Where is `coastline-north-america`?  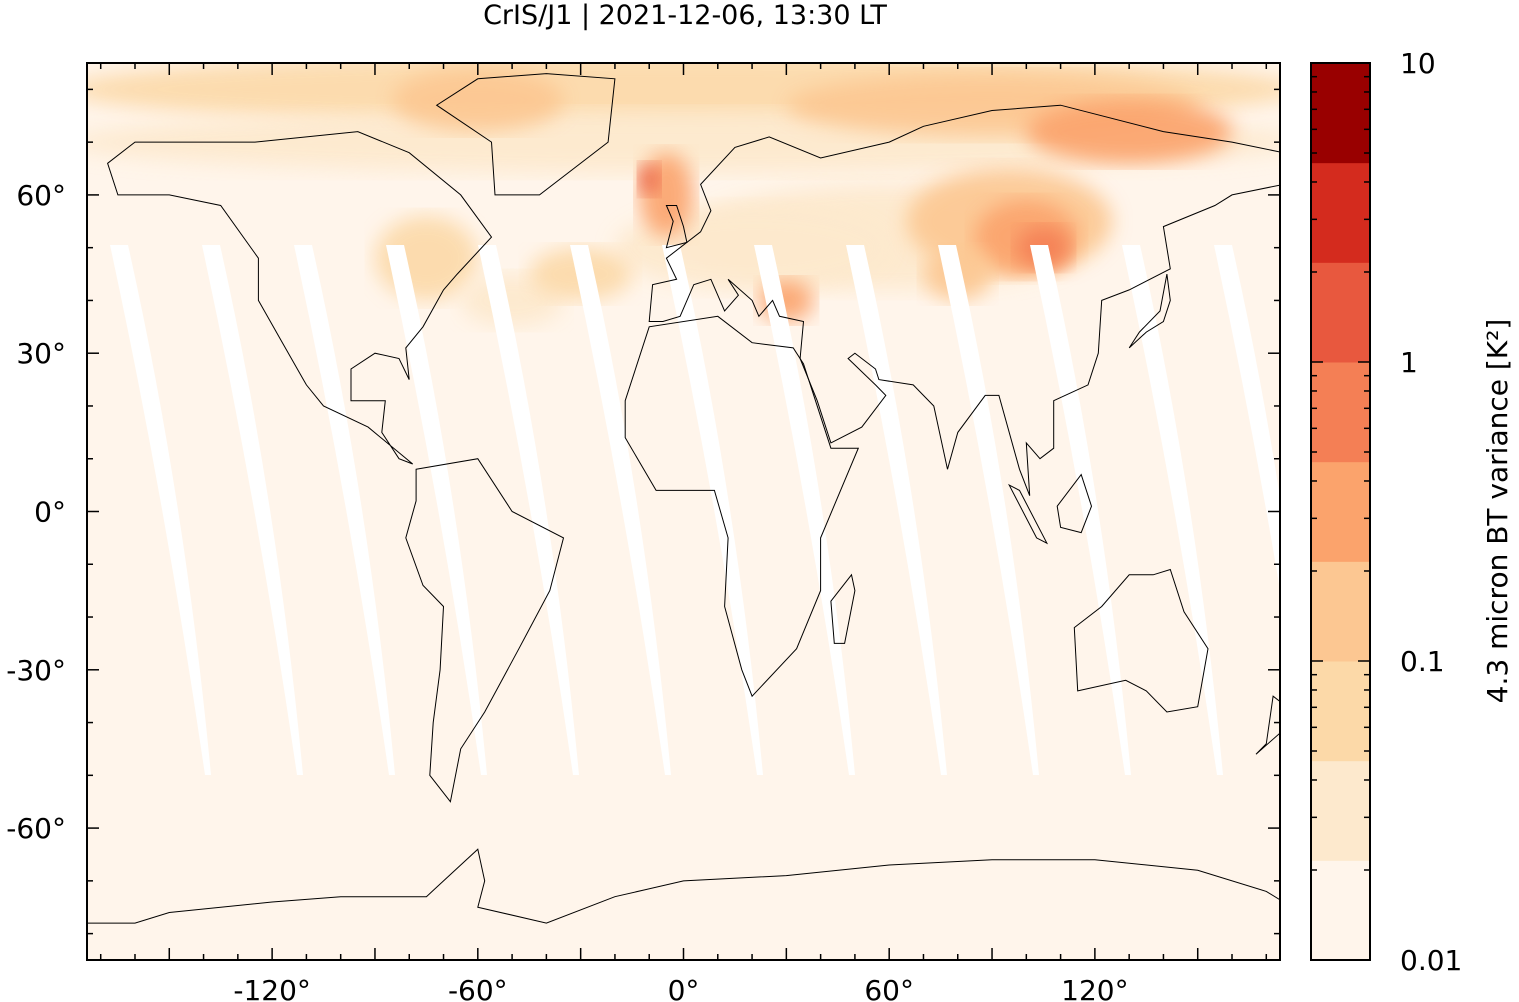 coastline-north-america is located at coordinates (300, 298).